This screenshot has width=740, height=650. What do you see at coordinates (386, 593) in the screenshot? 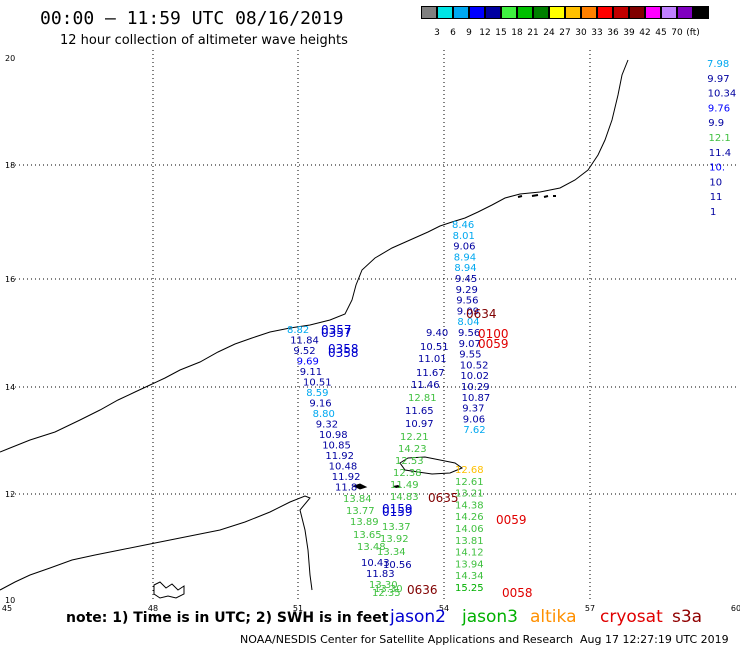
I see `swh-value: 12.35` at bounding box center [386, 593].